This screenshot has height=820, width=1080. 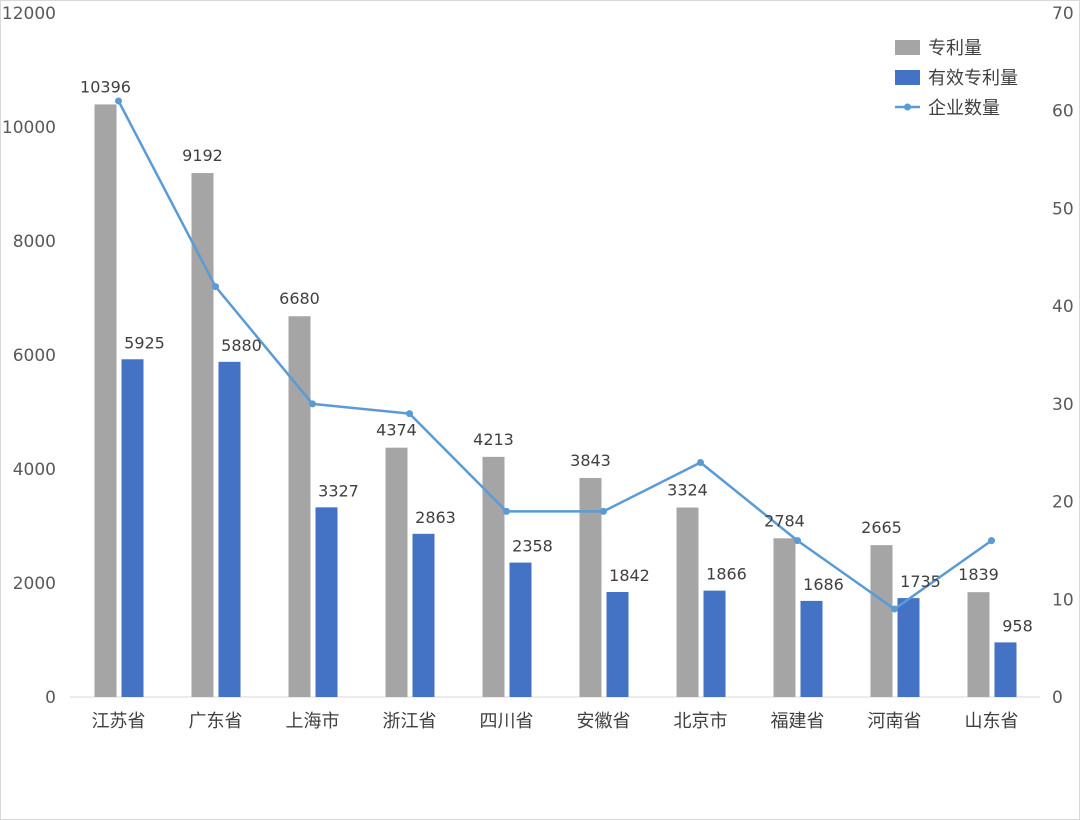 I want to click on data-label-patents: 9192, so click(x=202, y=155).